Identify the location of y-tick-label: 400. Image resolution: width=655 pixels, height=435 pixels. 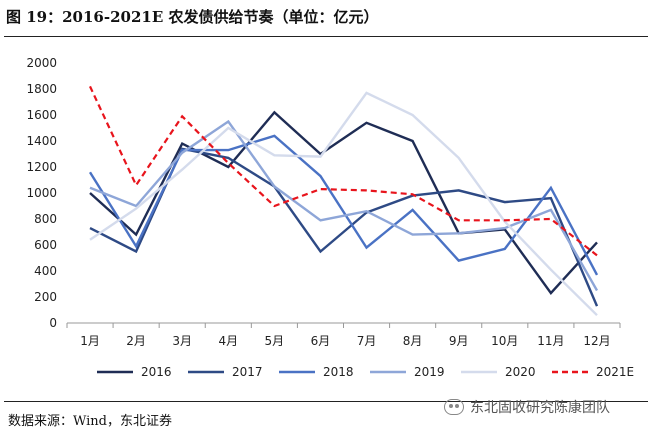
(45, 271).